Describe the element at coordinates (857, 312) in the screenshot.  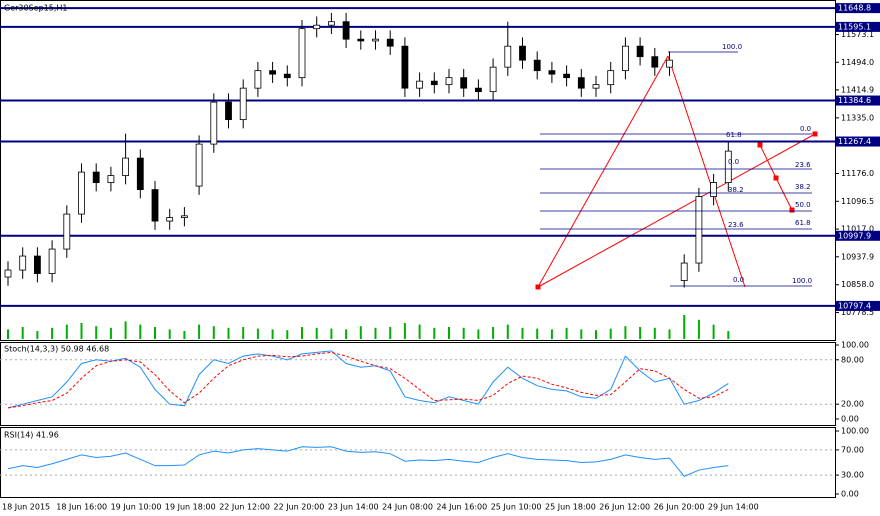
I see `y-tick-label: 10778.5` at that location.